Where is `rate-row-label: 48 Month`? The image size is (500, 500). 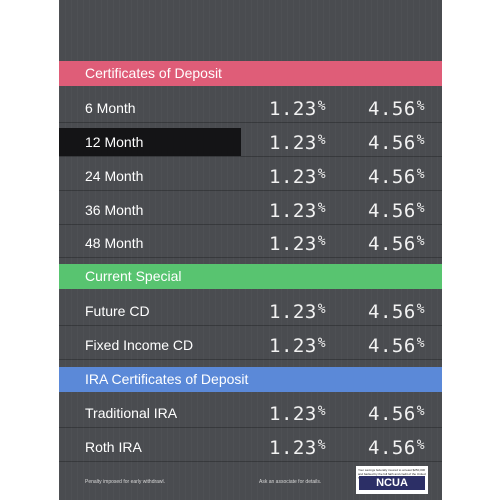
rate-row-label: 48 Month is located at coordinates (114, 243).